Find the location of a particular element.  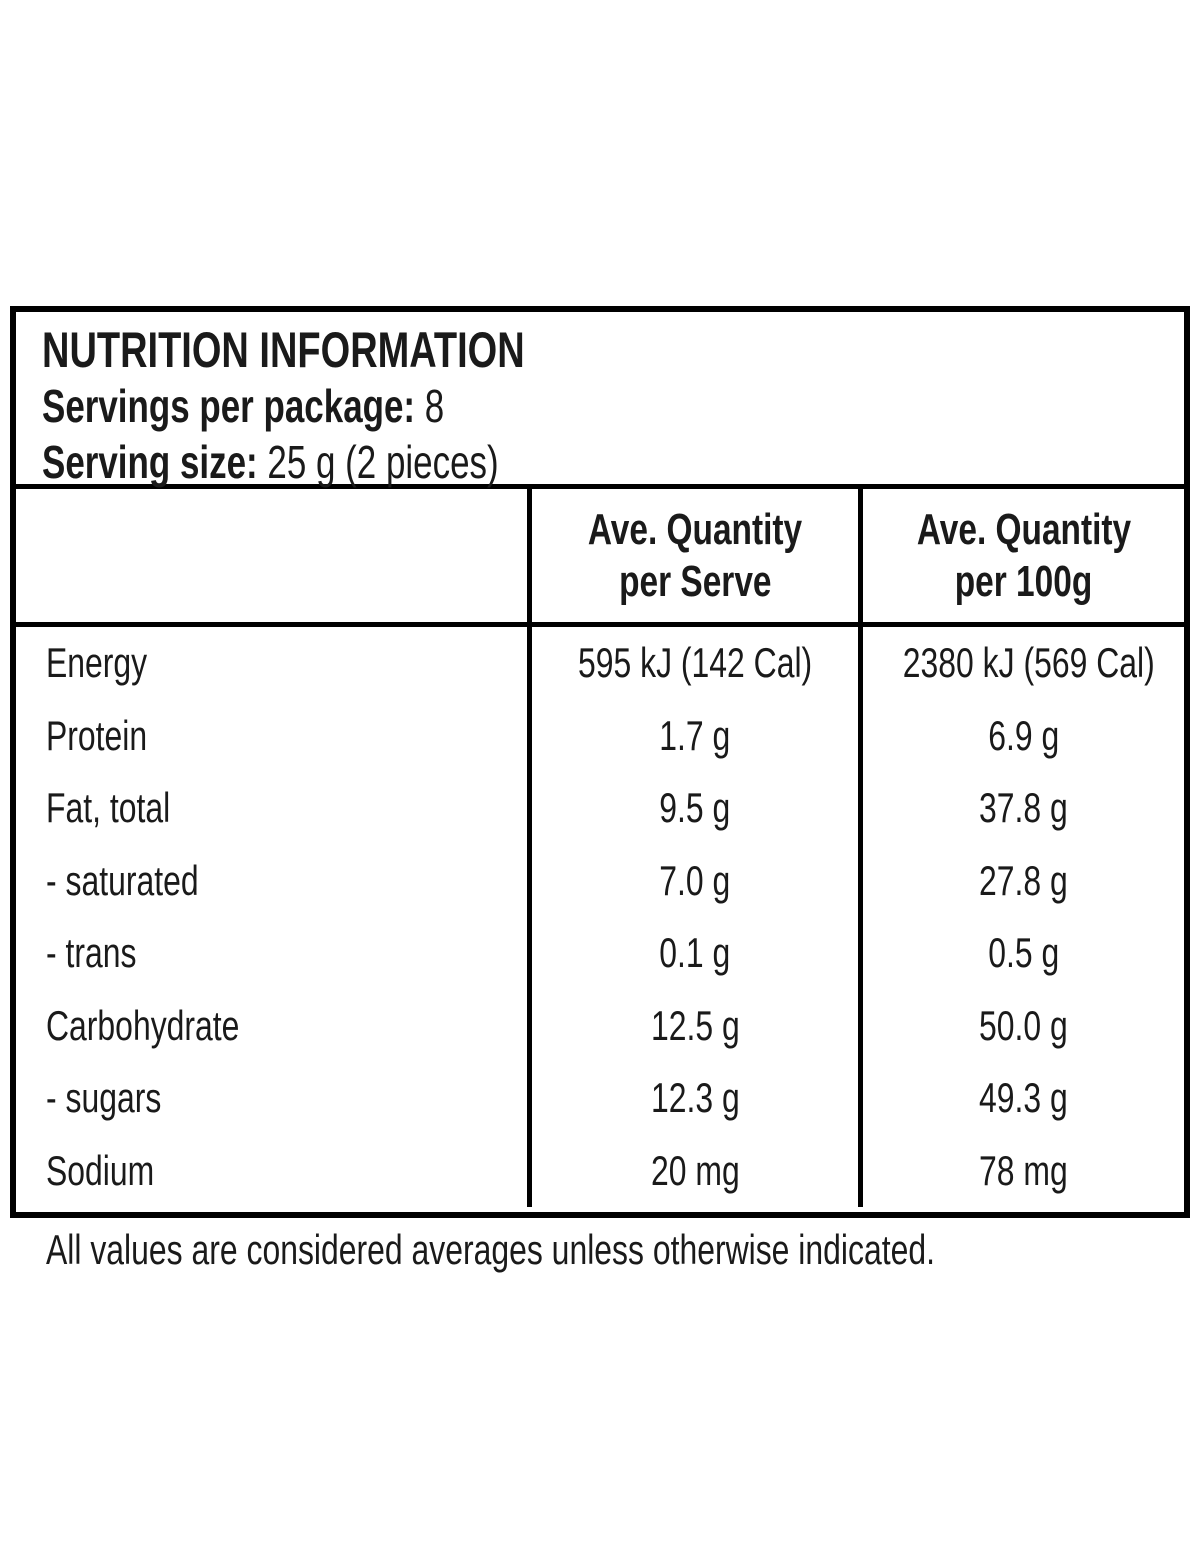

row-value-per-serve: 12.3 g is located at coordinates (692, 1098).